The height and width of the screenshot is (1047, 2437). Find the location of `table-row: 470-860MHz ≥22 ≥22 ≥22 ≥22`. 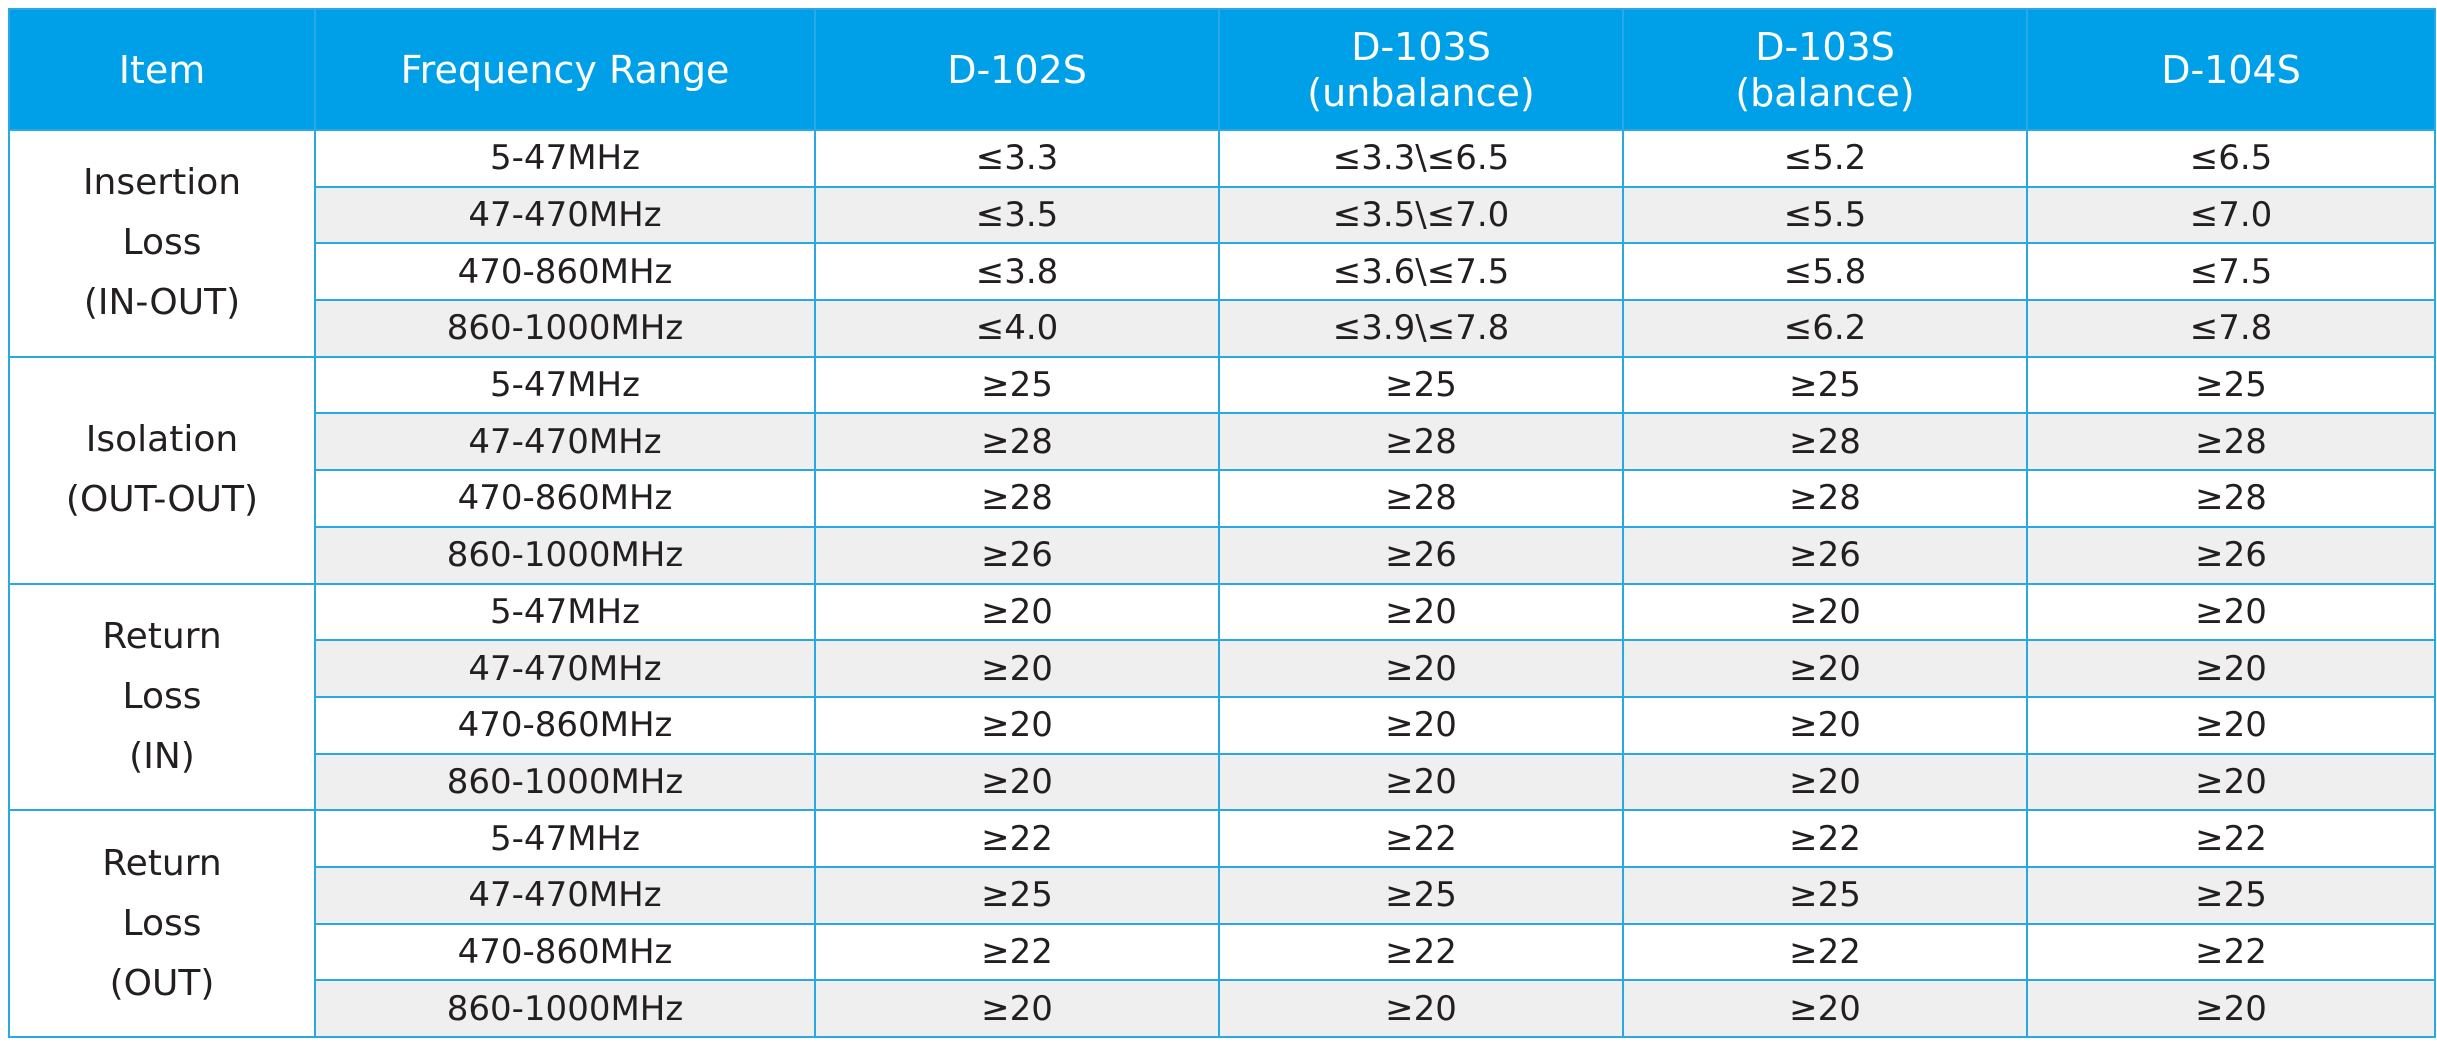

table-row: 470-860MHz ≥22 ≥22 ≥22 ≥22 is located at coordinates (1222, 952).